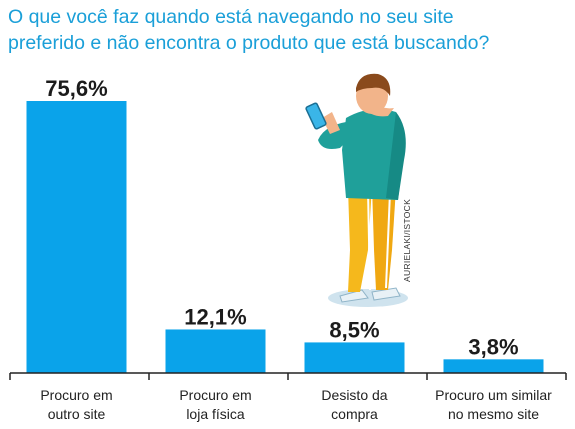  Describe the element at coordinates (215, 316) in the screenshot. I see `value-label-1: 12,1%` at that location.